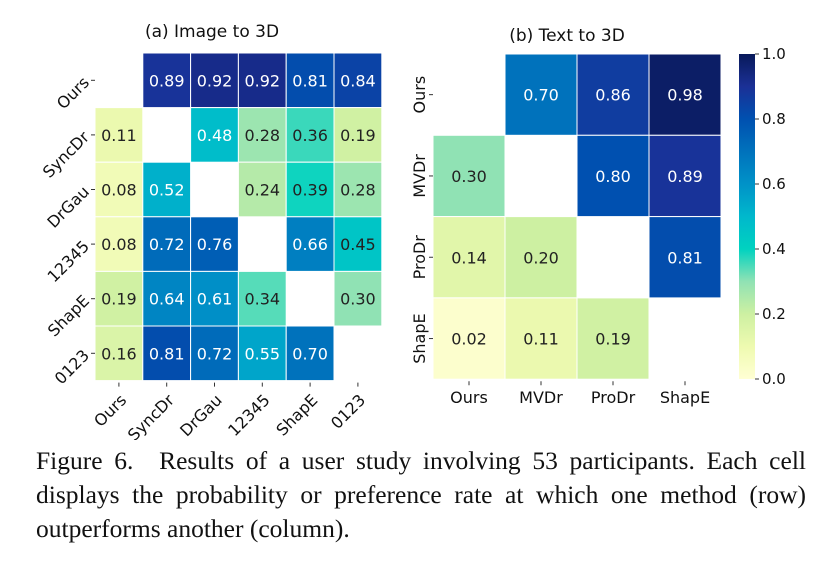 This screenshot has height=564, width=832. Describe the element at coordinates (747, 216) in the screenshot. I see `colorbar-gradient` at that location.